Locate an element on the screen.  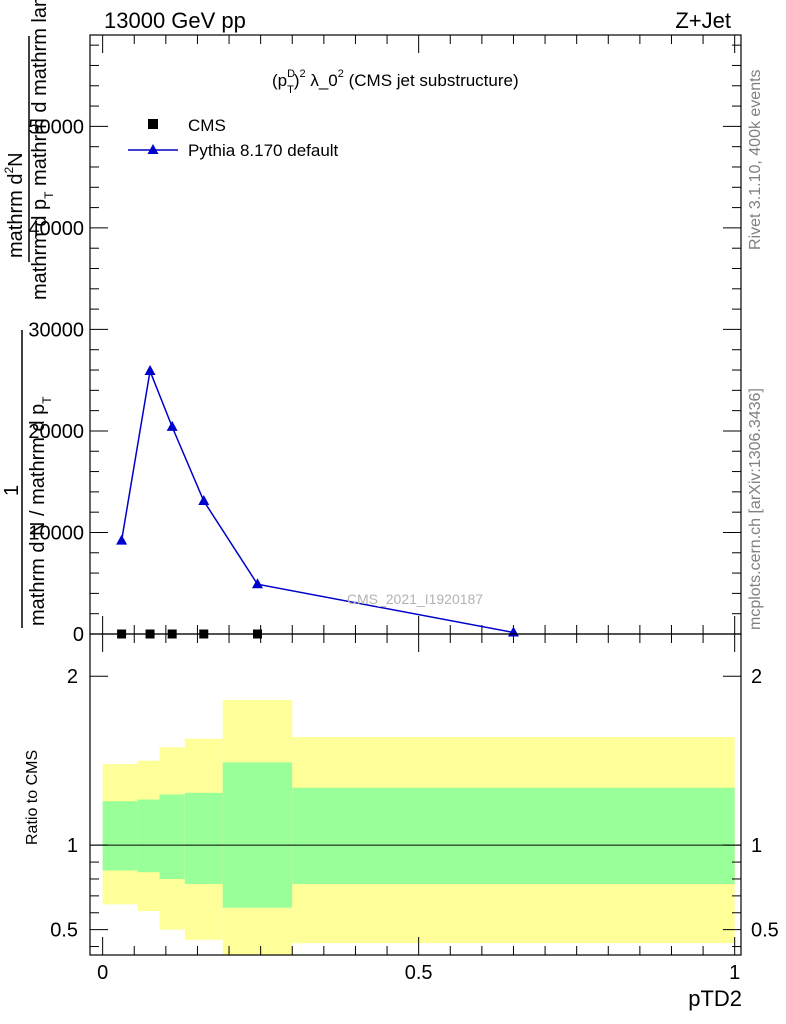
main-ytick-label: 10000 is located at coordinates (56, 533).